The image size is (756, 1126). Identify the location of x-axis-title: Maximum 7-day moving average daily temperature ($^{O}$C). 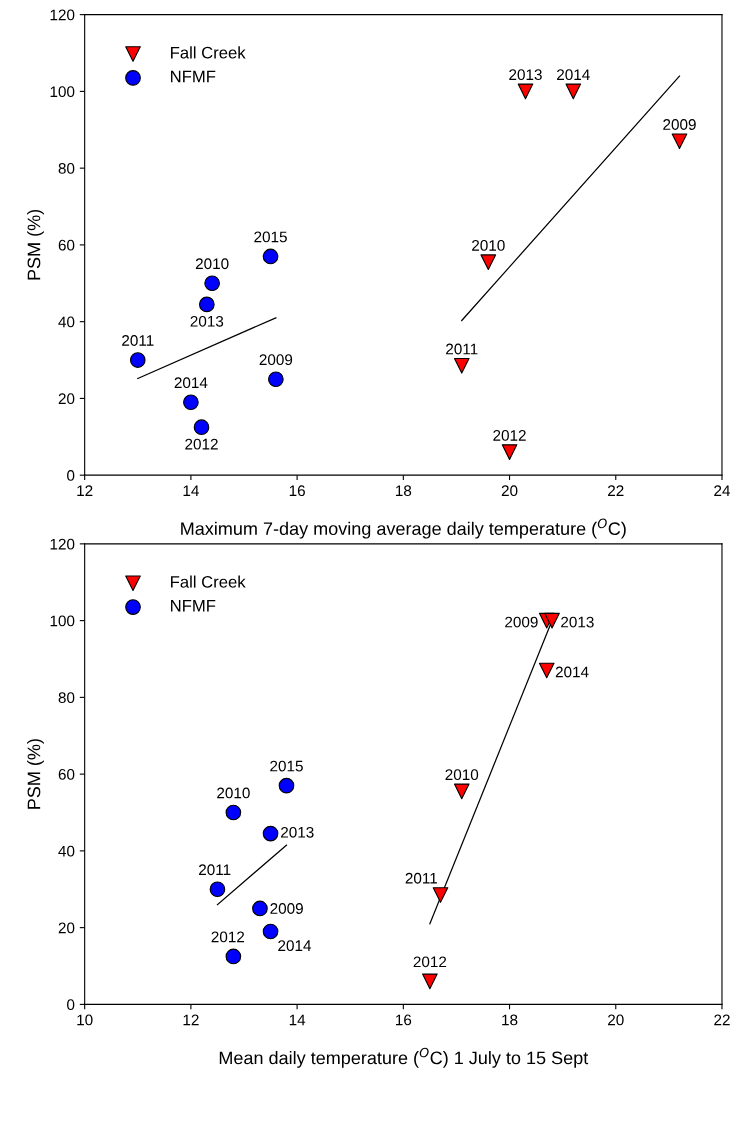
(403, 528).